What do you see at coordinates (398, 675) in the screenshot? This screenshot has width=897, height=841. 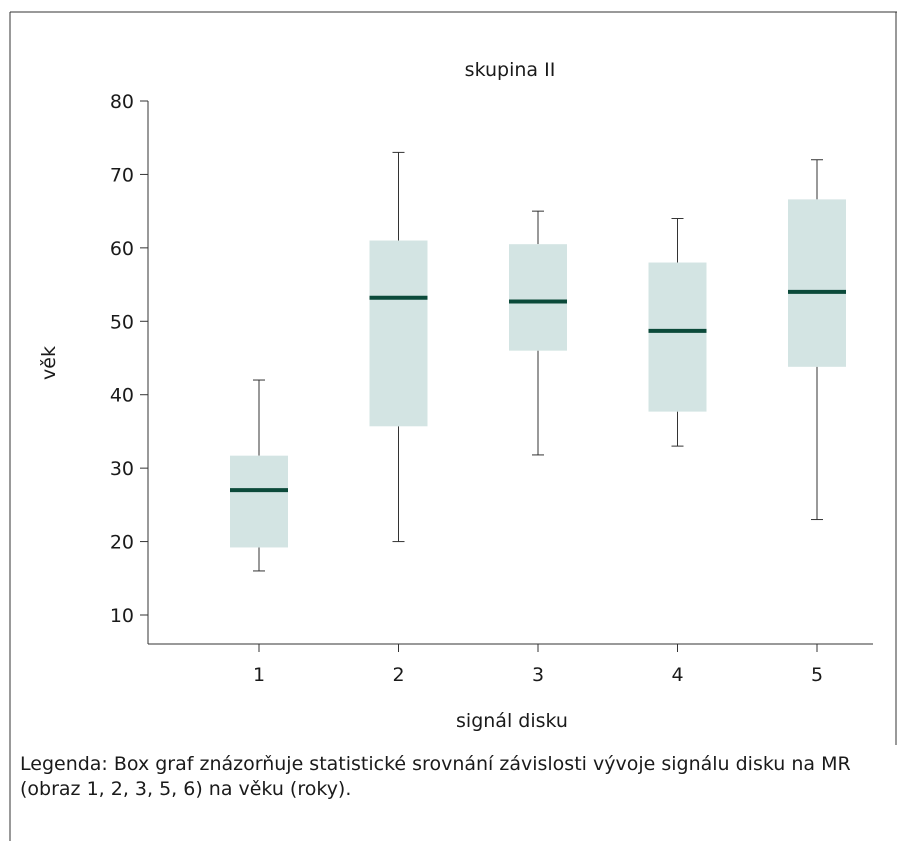 I see `x-tick-label: 2` at bounding box center [398, 675].